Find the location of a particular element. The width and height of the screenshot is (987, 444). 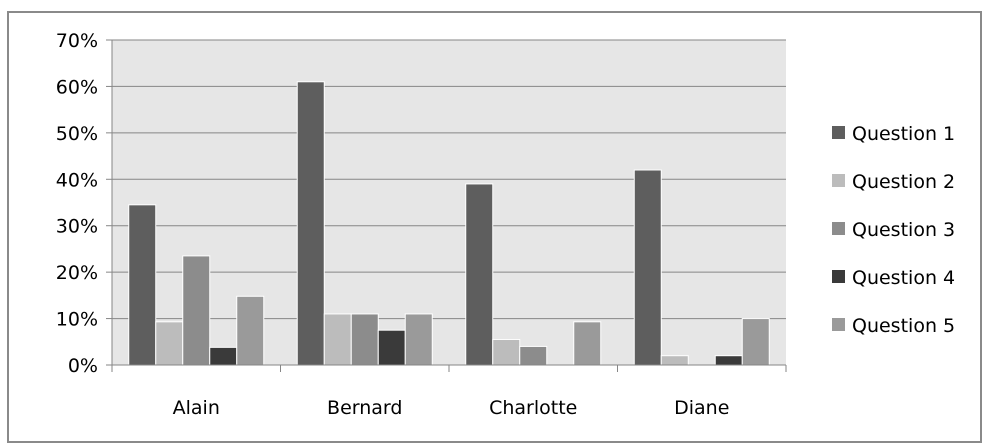

x-tick-label: Alain is located at coordinates (196, 408).